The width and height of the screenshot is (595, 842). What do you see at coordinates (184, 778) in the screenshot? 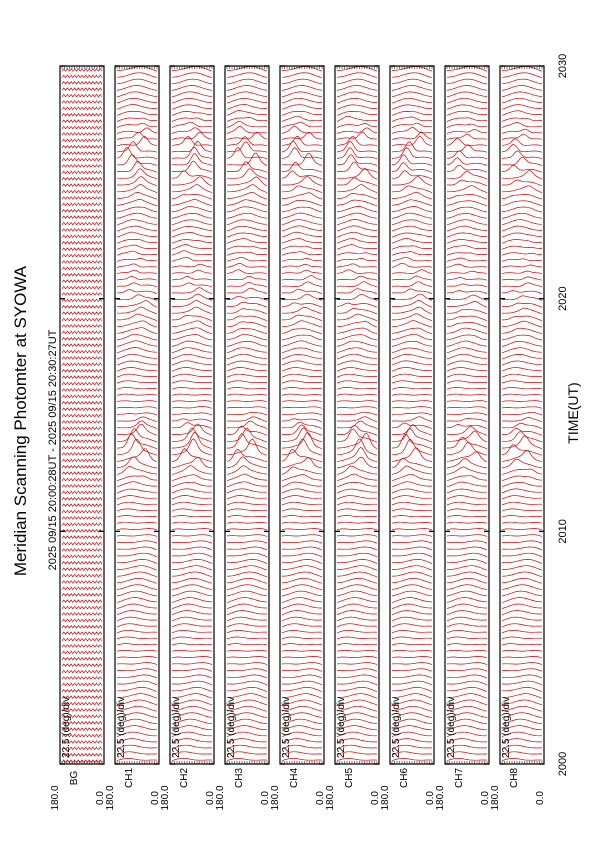
I see `channel-label: CH2` at bounding box center [184, 778].